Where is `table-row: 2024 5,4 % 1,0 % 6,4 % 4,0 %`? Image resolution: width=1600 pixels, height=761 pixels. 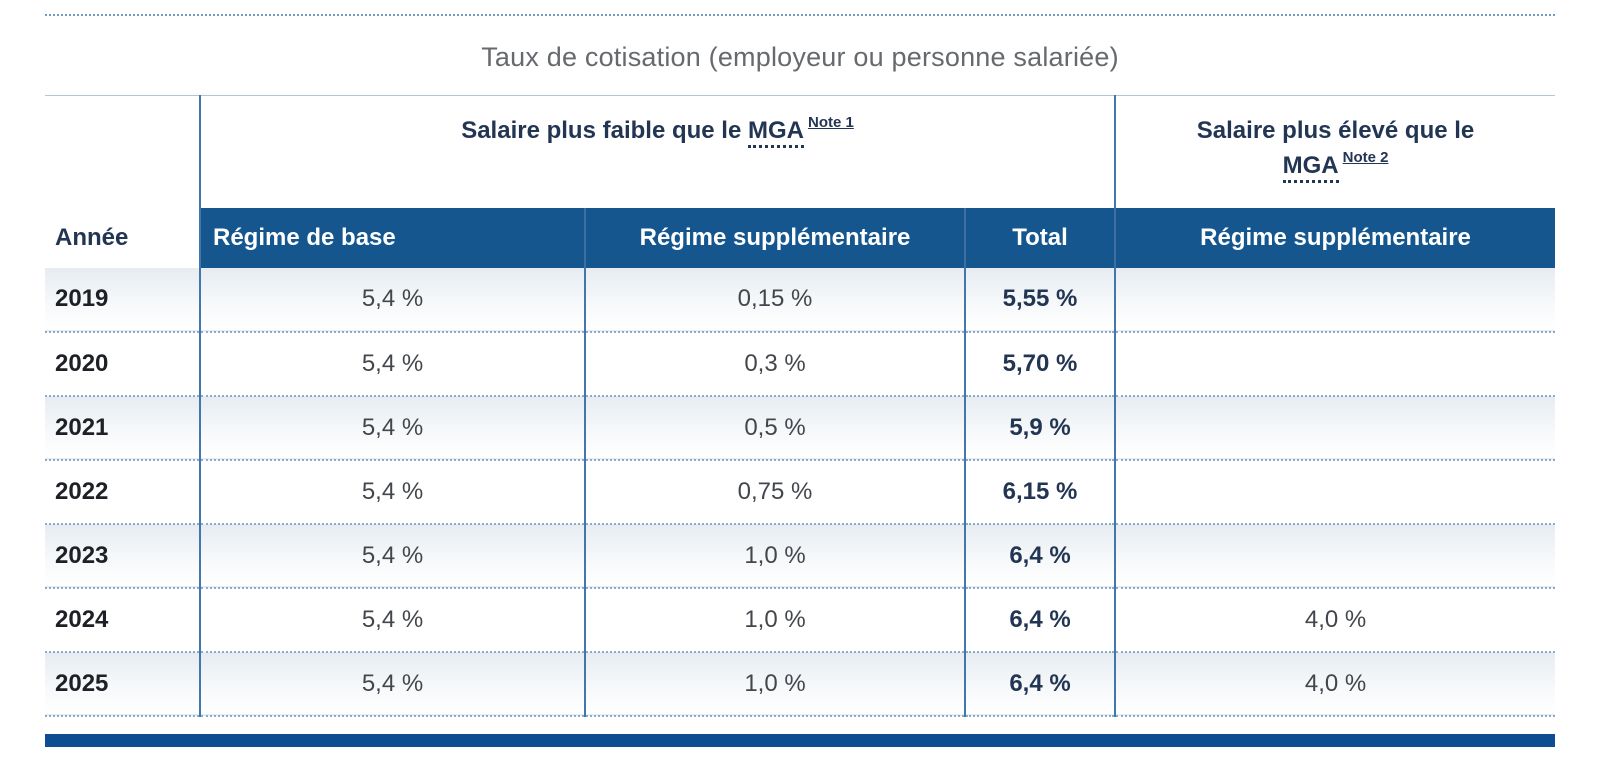
table-row: 2024 5,4 % 1,0 % 6,4 % 4,0 % is located at coordinates (800, 619).